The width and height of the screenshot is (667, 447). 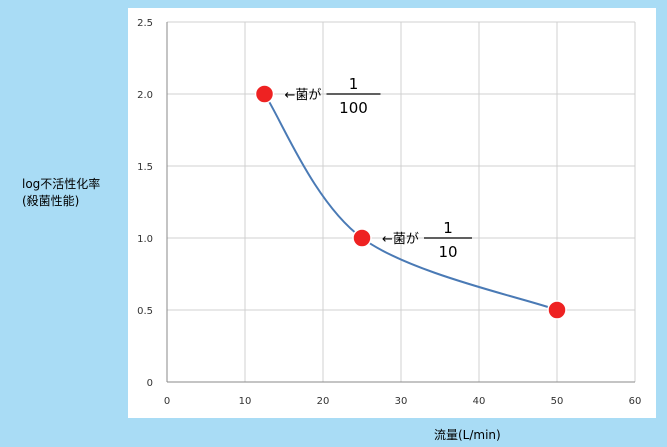 I want to click on y-axis-label: log不活性化率 (殺菌性能), so click(x=77, y=193).